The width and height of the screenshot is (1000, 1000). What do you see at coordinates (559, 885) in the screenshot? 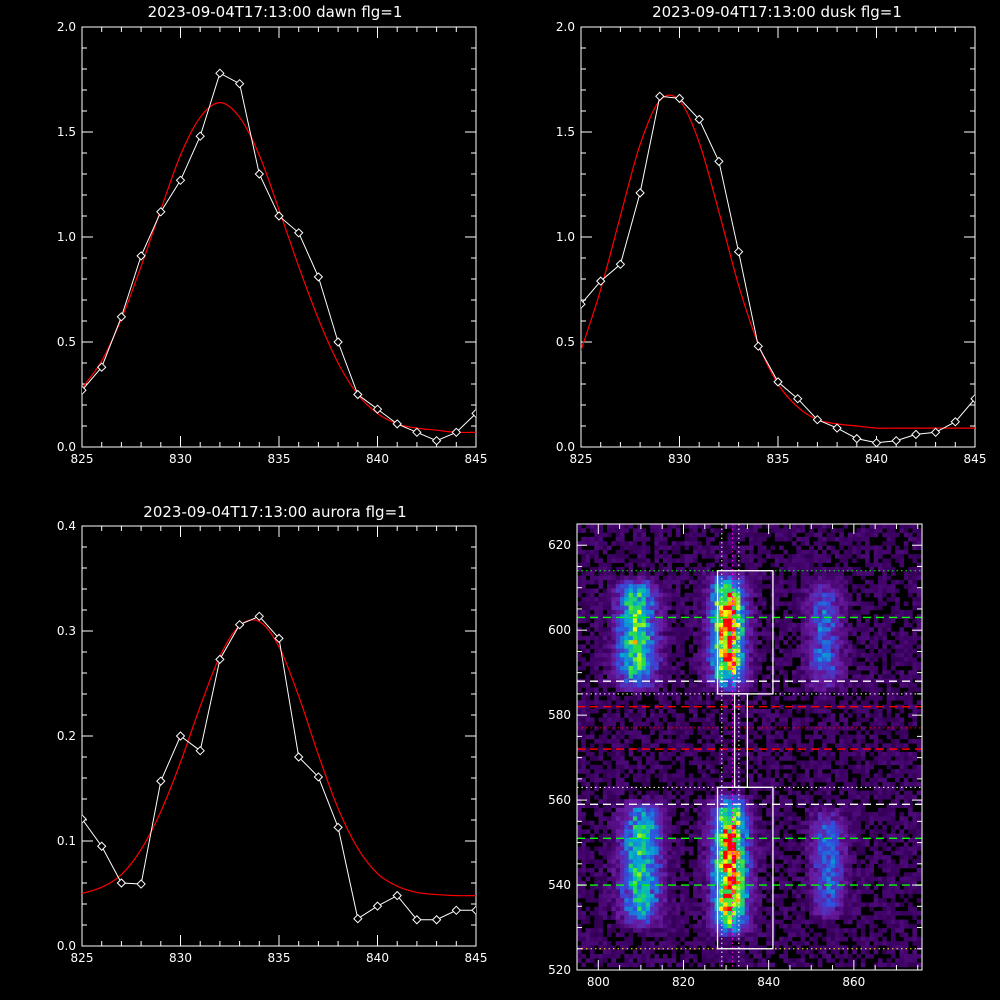
I see `y-tick-label: 540` at bounding box center [559, 885].